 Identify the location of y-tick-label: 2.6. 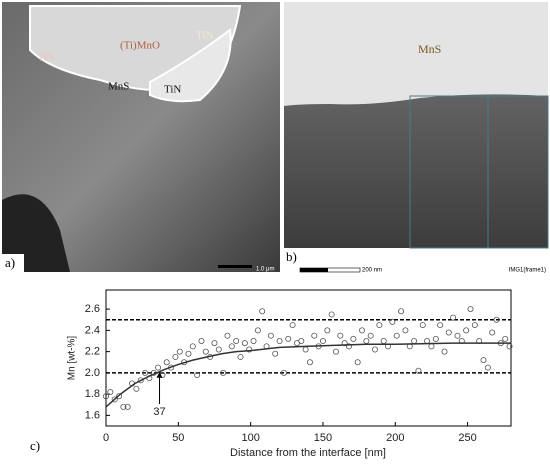
(92, 309).